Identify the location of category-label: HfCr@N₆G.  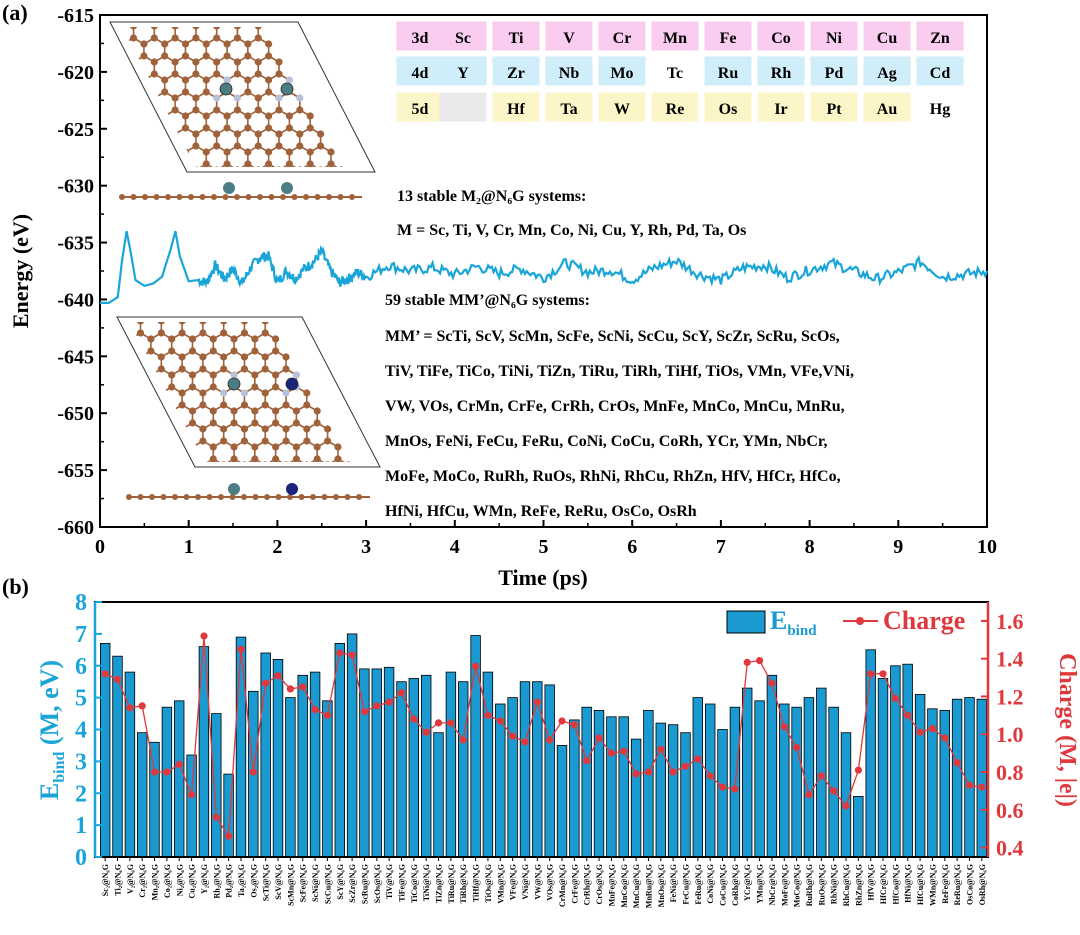
(883, 884).